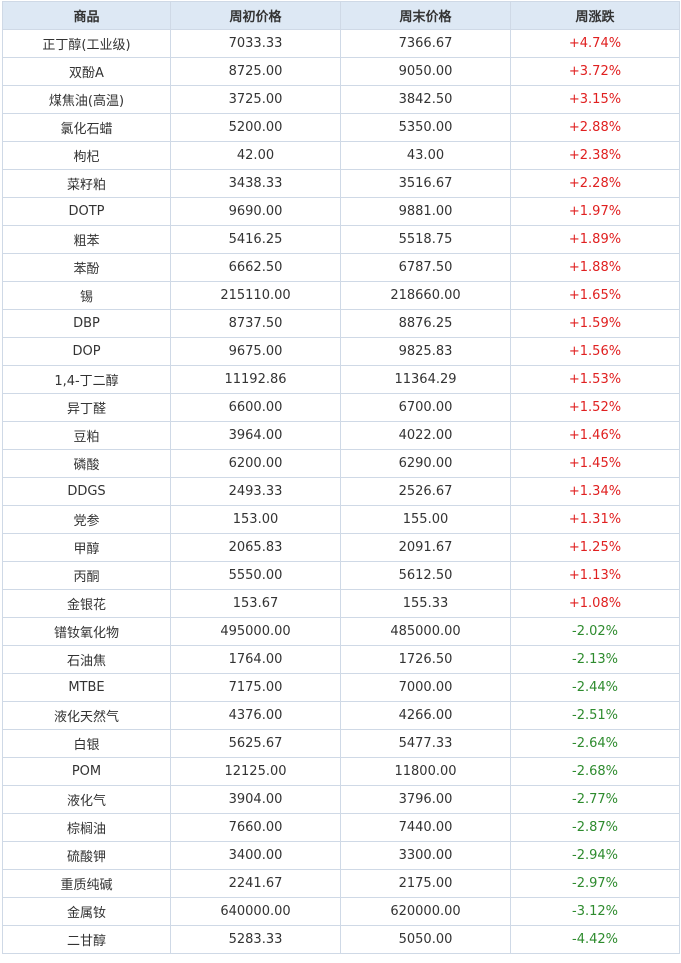  Describe the element at coordinates (255, 435) in the screenshot. I see `week-start-price-cell: 3964.00` at that location.